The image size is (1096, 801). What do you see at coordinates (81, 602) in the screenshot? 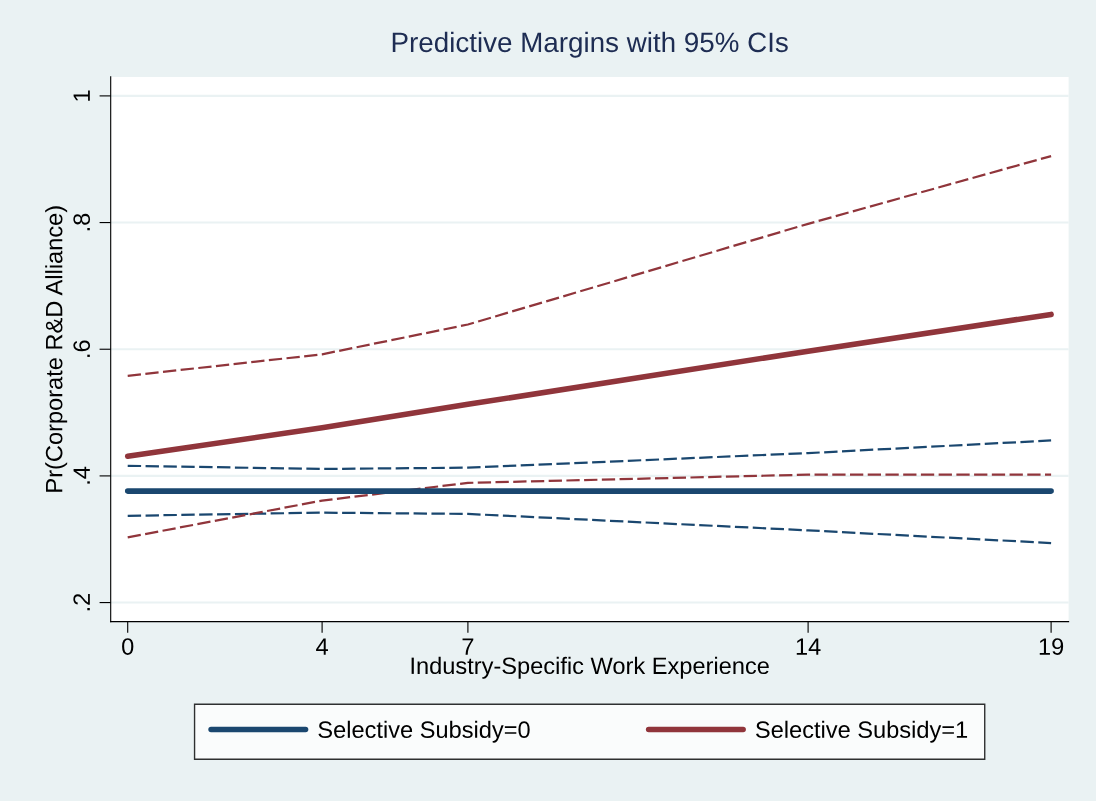
I see `y-tick-label: .2` at bounding box center [81, 602].